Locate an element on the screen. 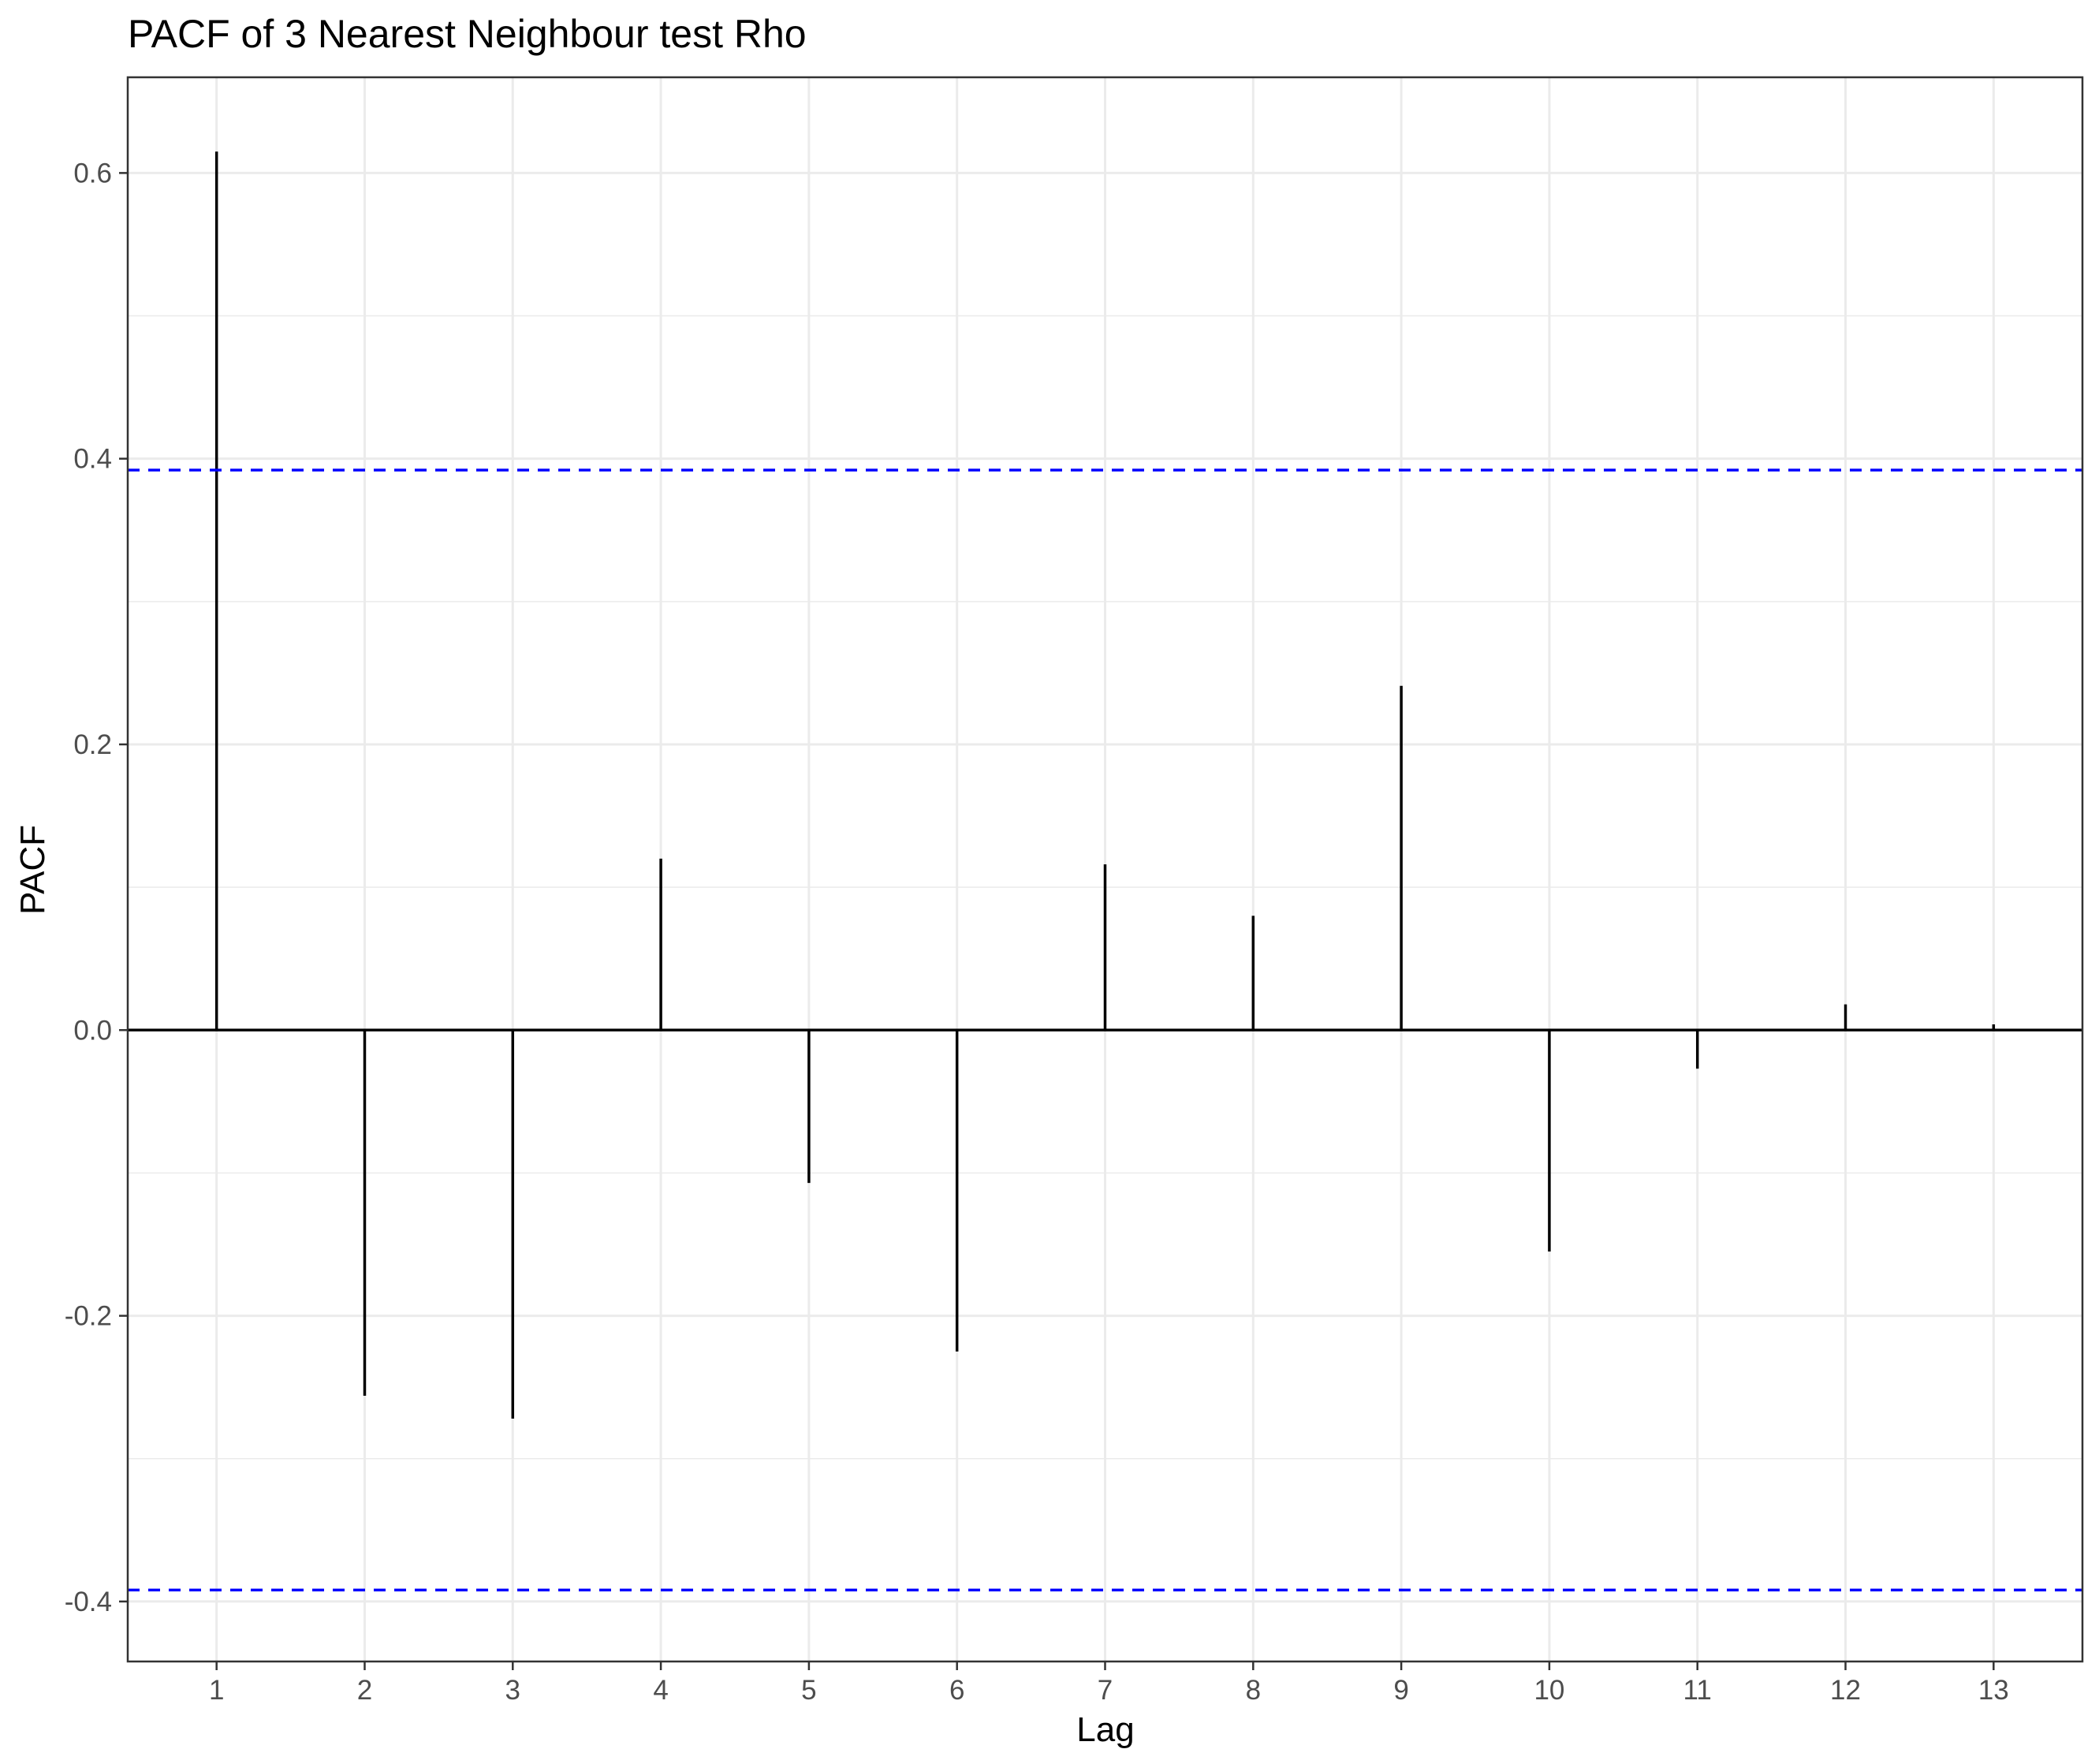 Image resolution: width=2099 pixels, height=1764 pixels. x-tick-label: 1 is located at coordinates (216, 1691).